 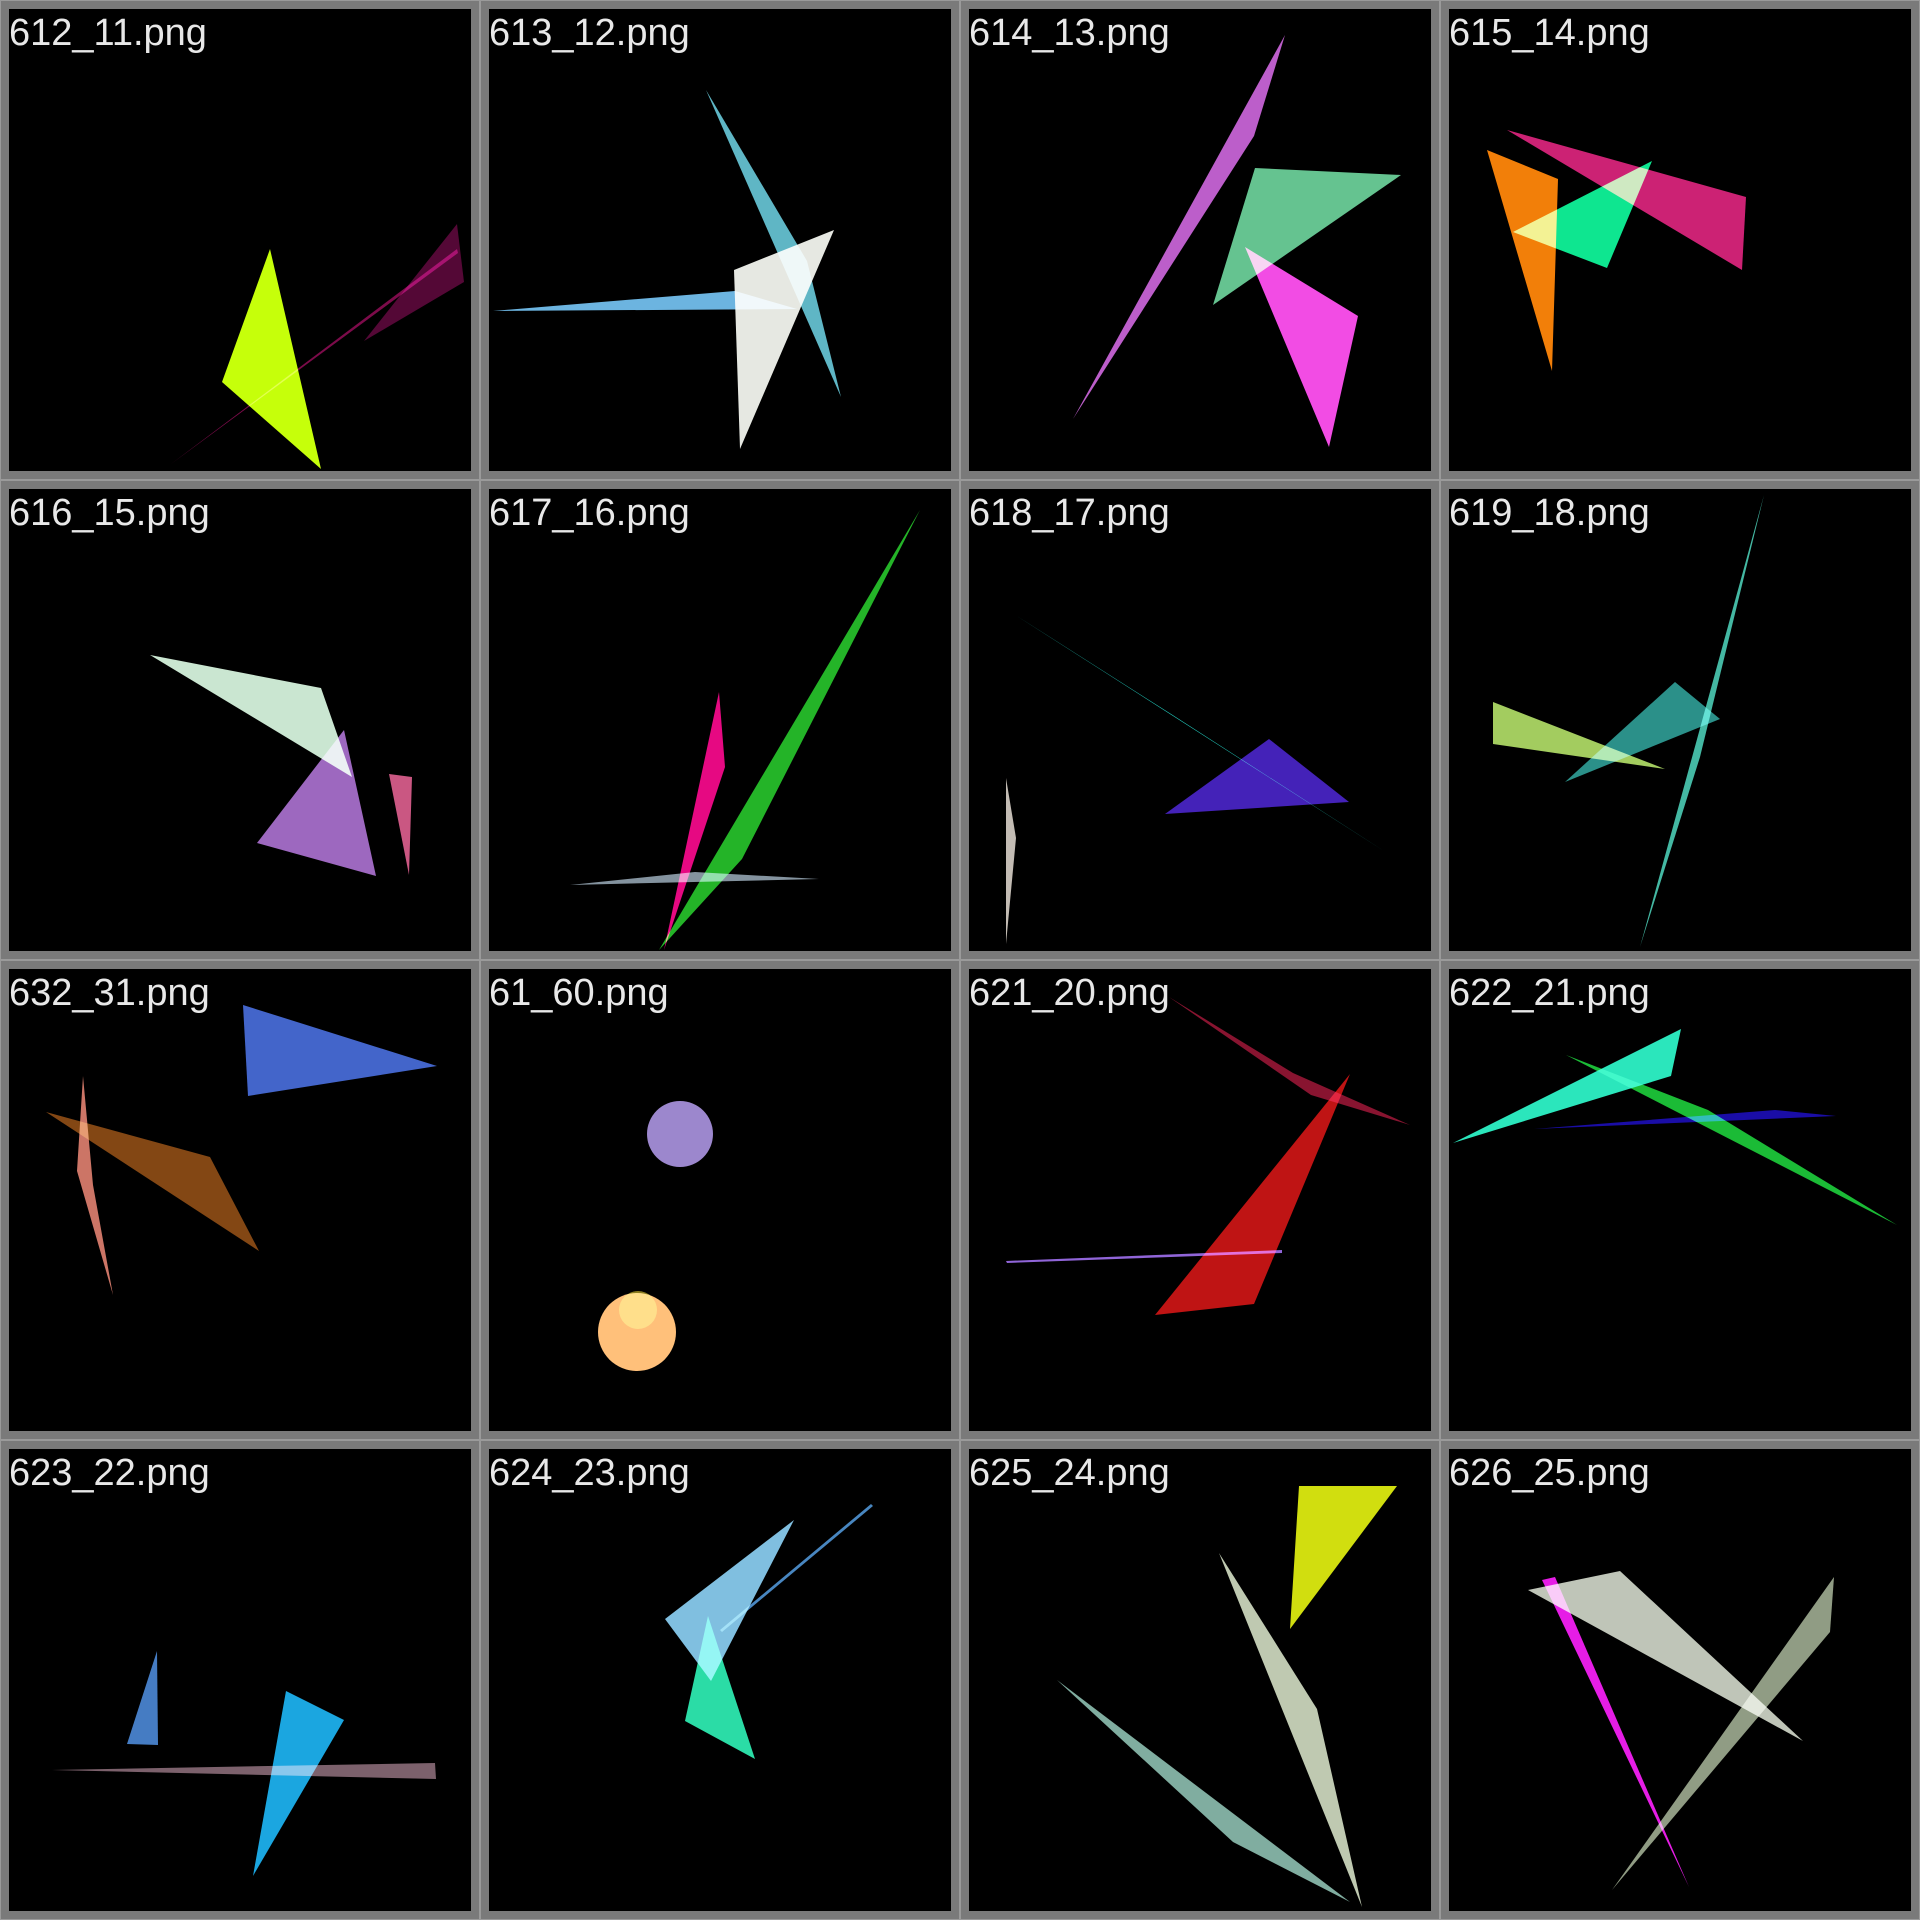 I want to click on tile-filename: 614_13.png, so click(x=1069, y=33).